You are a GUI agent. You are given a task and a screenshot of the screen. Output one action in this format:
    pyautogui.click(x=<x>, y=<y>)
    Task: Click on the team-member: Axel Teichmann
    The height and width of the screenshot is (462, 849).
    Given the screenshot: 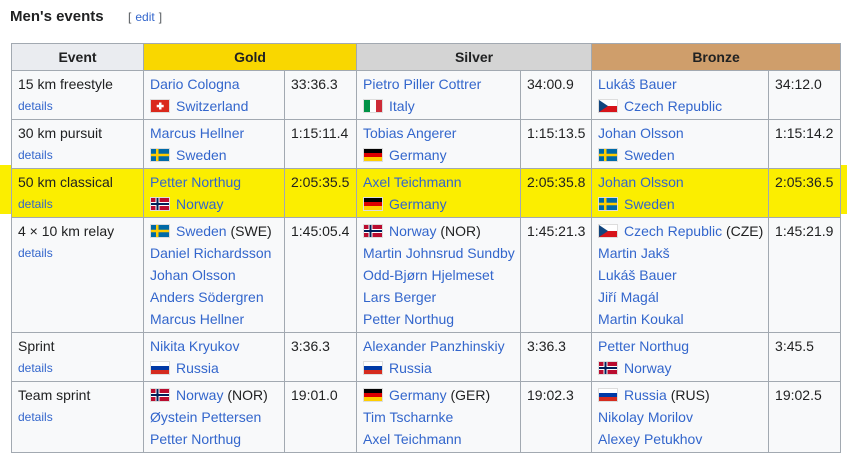 What is the action you would take?
    pyautogui.click(x=412, y=439)
    